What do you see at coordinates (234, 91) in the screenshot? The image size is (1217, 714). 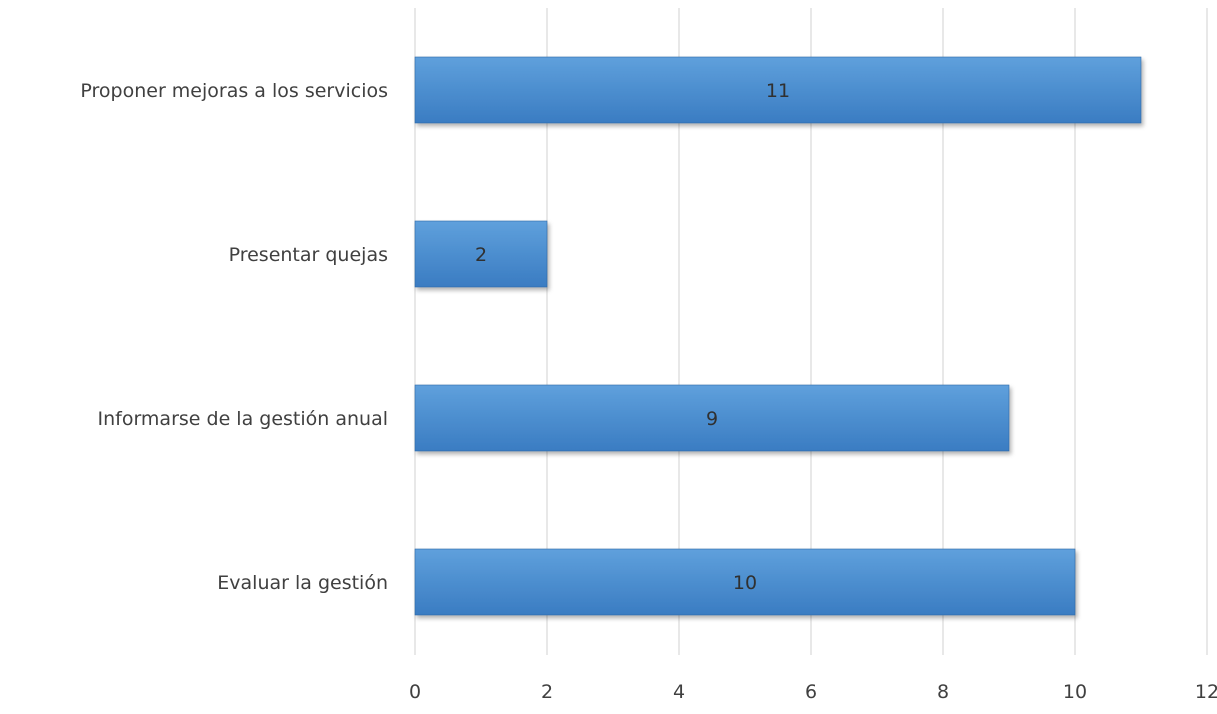 I see `category-label: Proponer mejoras a los servicios` at bounding box center [234, 91].